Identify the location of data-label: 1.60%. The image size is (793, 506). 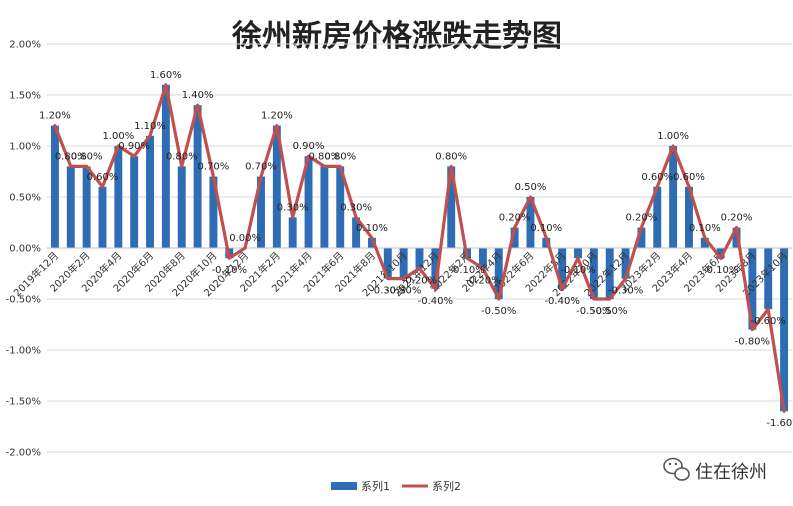
(166, 75).